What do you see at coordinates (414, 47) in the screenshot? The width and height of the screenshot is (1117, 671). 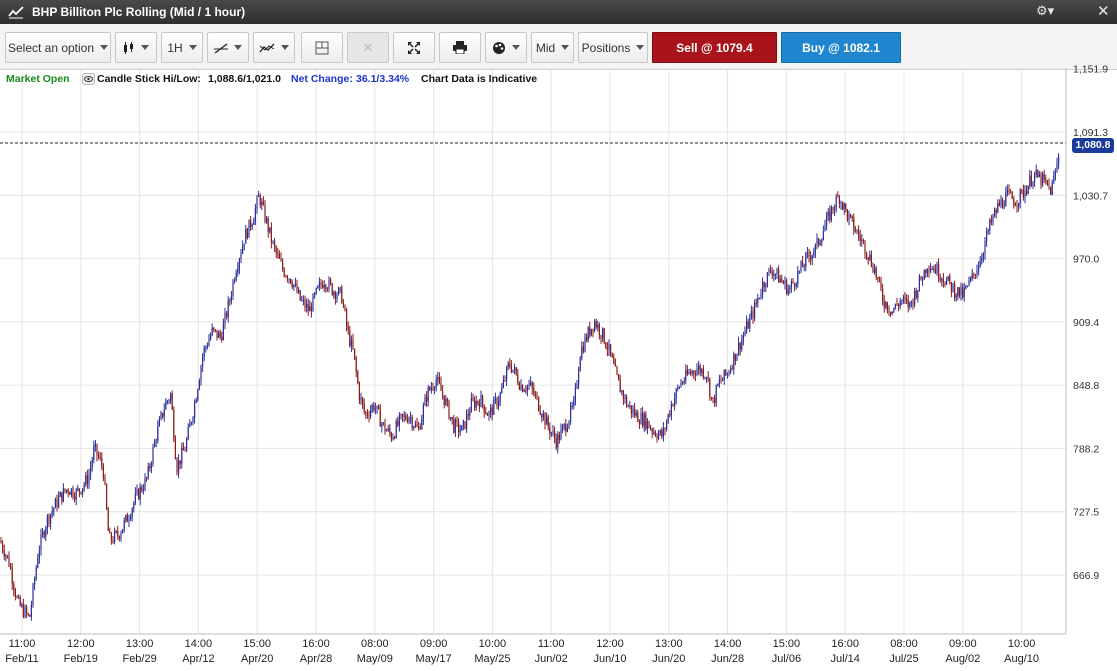 I see `fullscreen-button` at bounding box center [414, 47].